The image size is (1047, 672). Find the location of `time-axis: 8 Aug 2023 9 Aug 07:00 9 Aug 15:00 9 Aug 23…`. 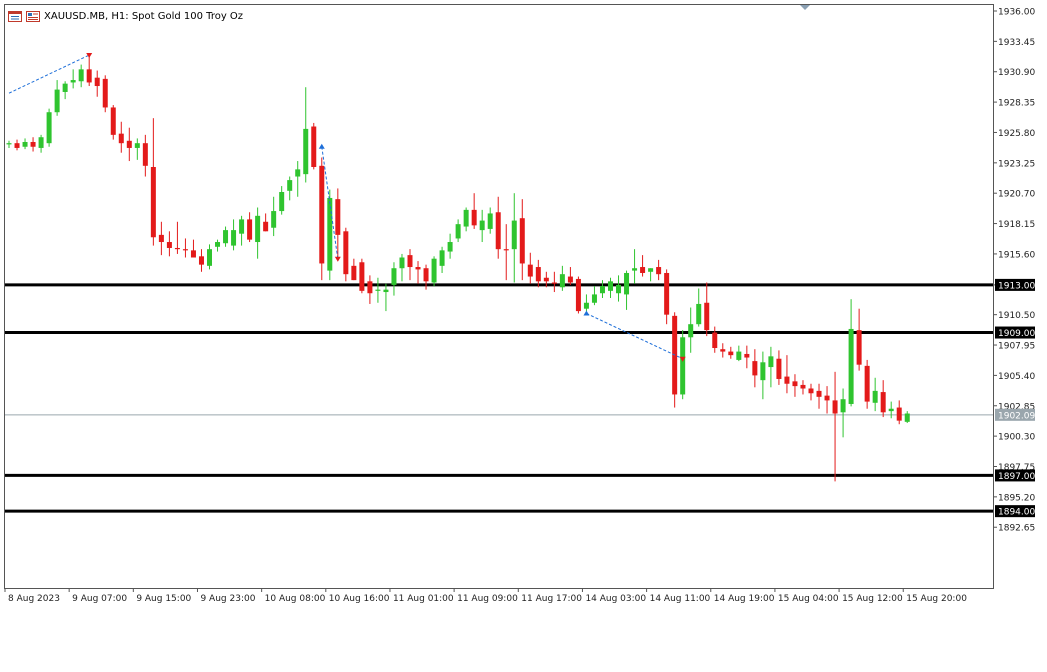

time-axis: 8 Aug 2023 9 Aug 07:00 9 Aug 15:00 9 Aug 23… is located at coordinates (485, 596).